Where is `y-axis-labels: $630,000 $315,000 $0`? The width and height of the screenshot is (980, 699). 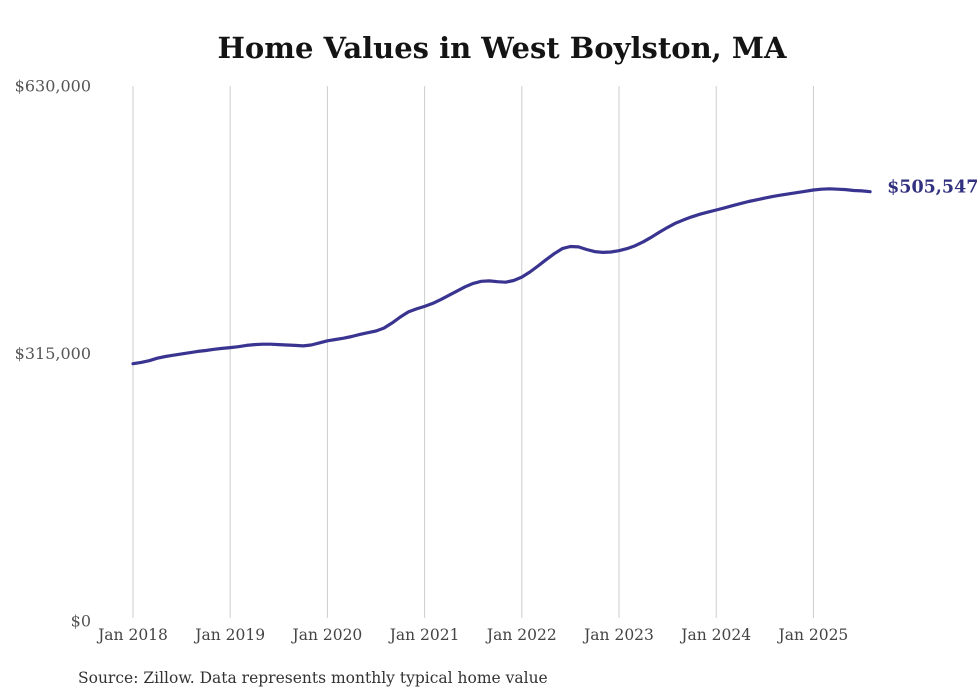 y-axis-labels: $630,000 $315,000 $0 is located at coordinates (53, 354).